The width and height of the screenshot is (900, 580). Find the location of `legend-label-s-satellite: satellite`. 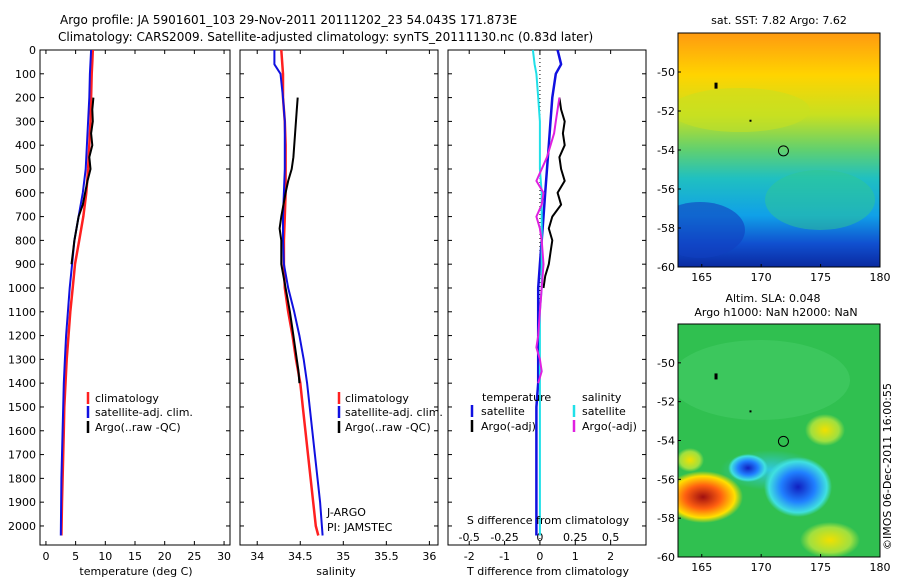

legend-label-s-satellite: satellite is located at coordinates (604, 411).